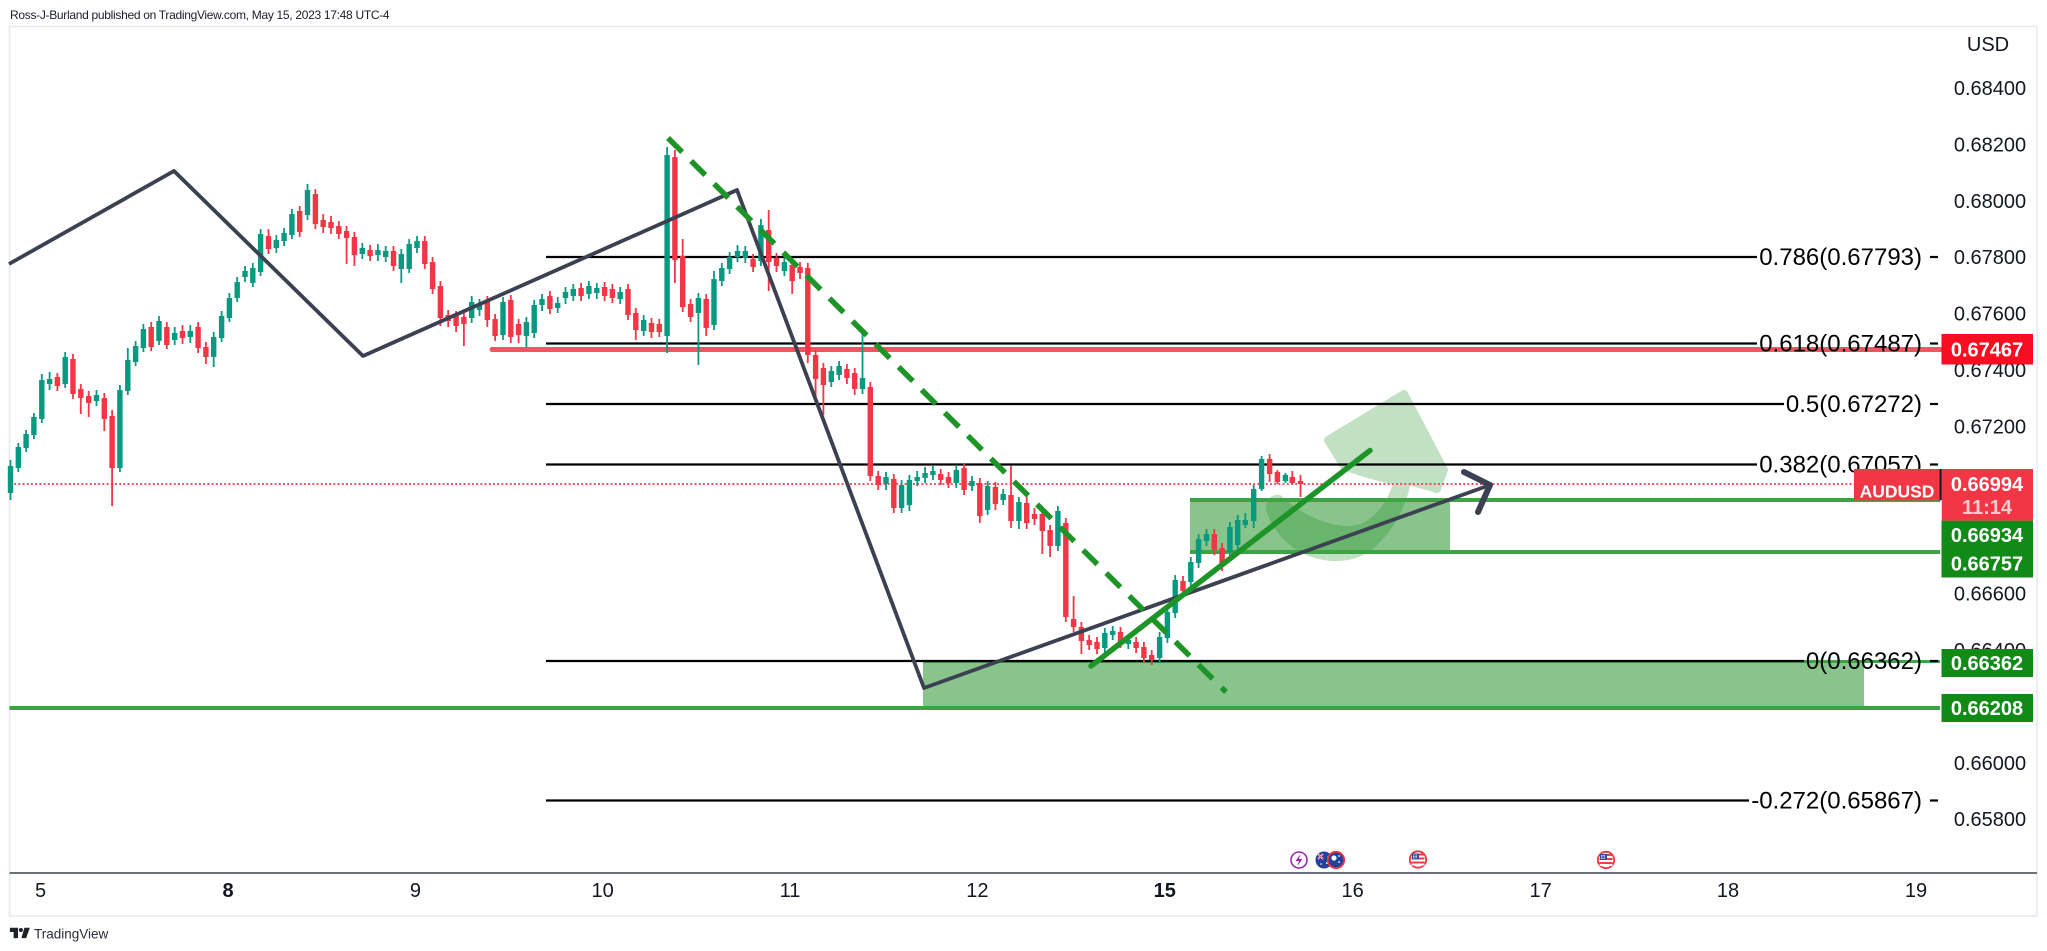  Describe the element at coordinates (1990, 764) in the screenshot. I see `svg-text: 0.66000` at that location.